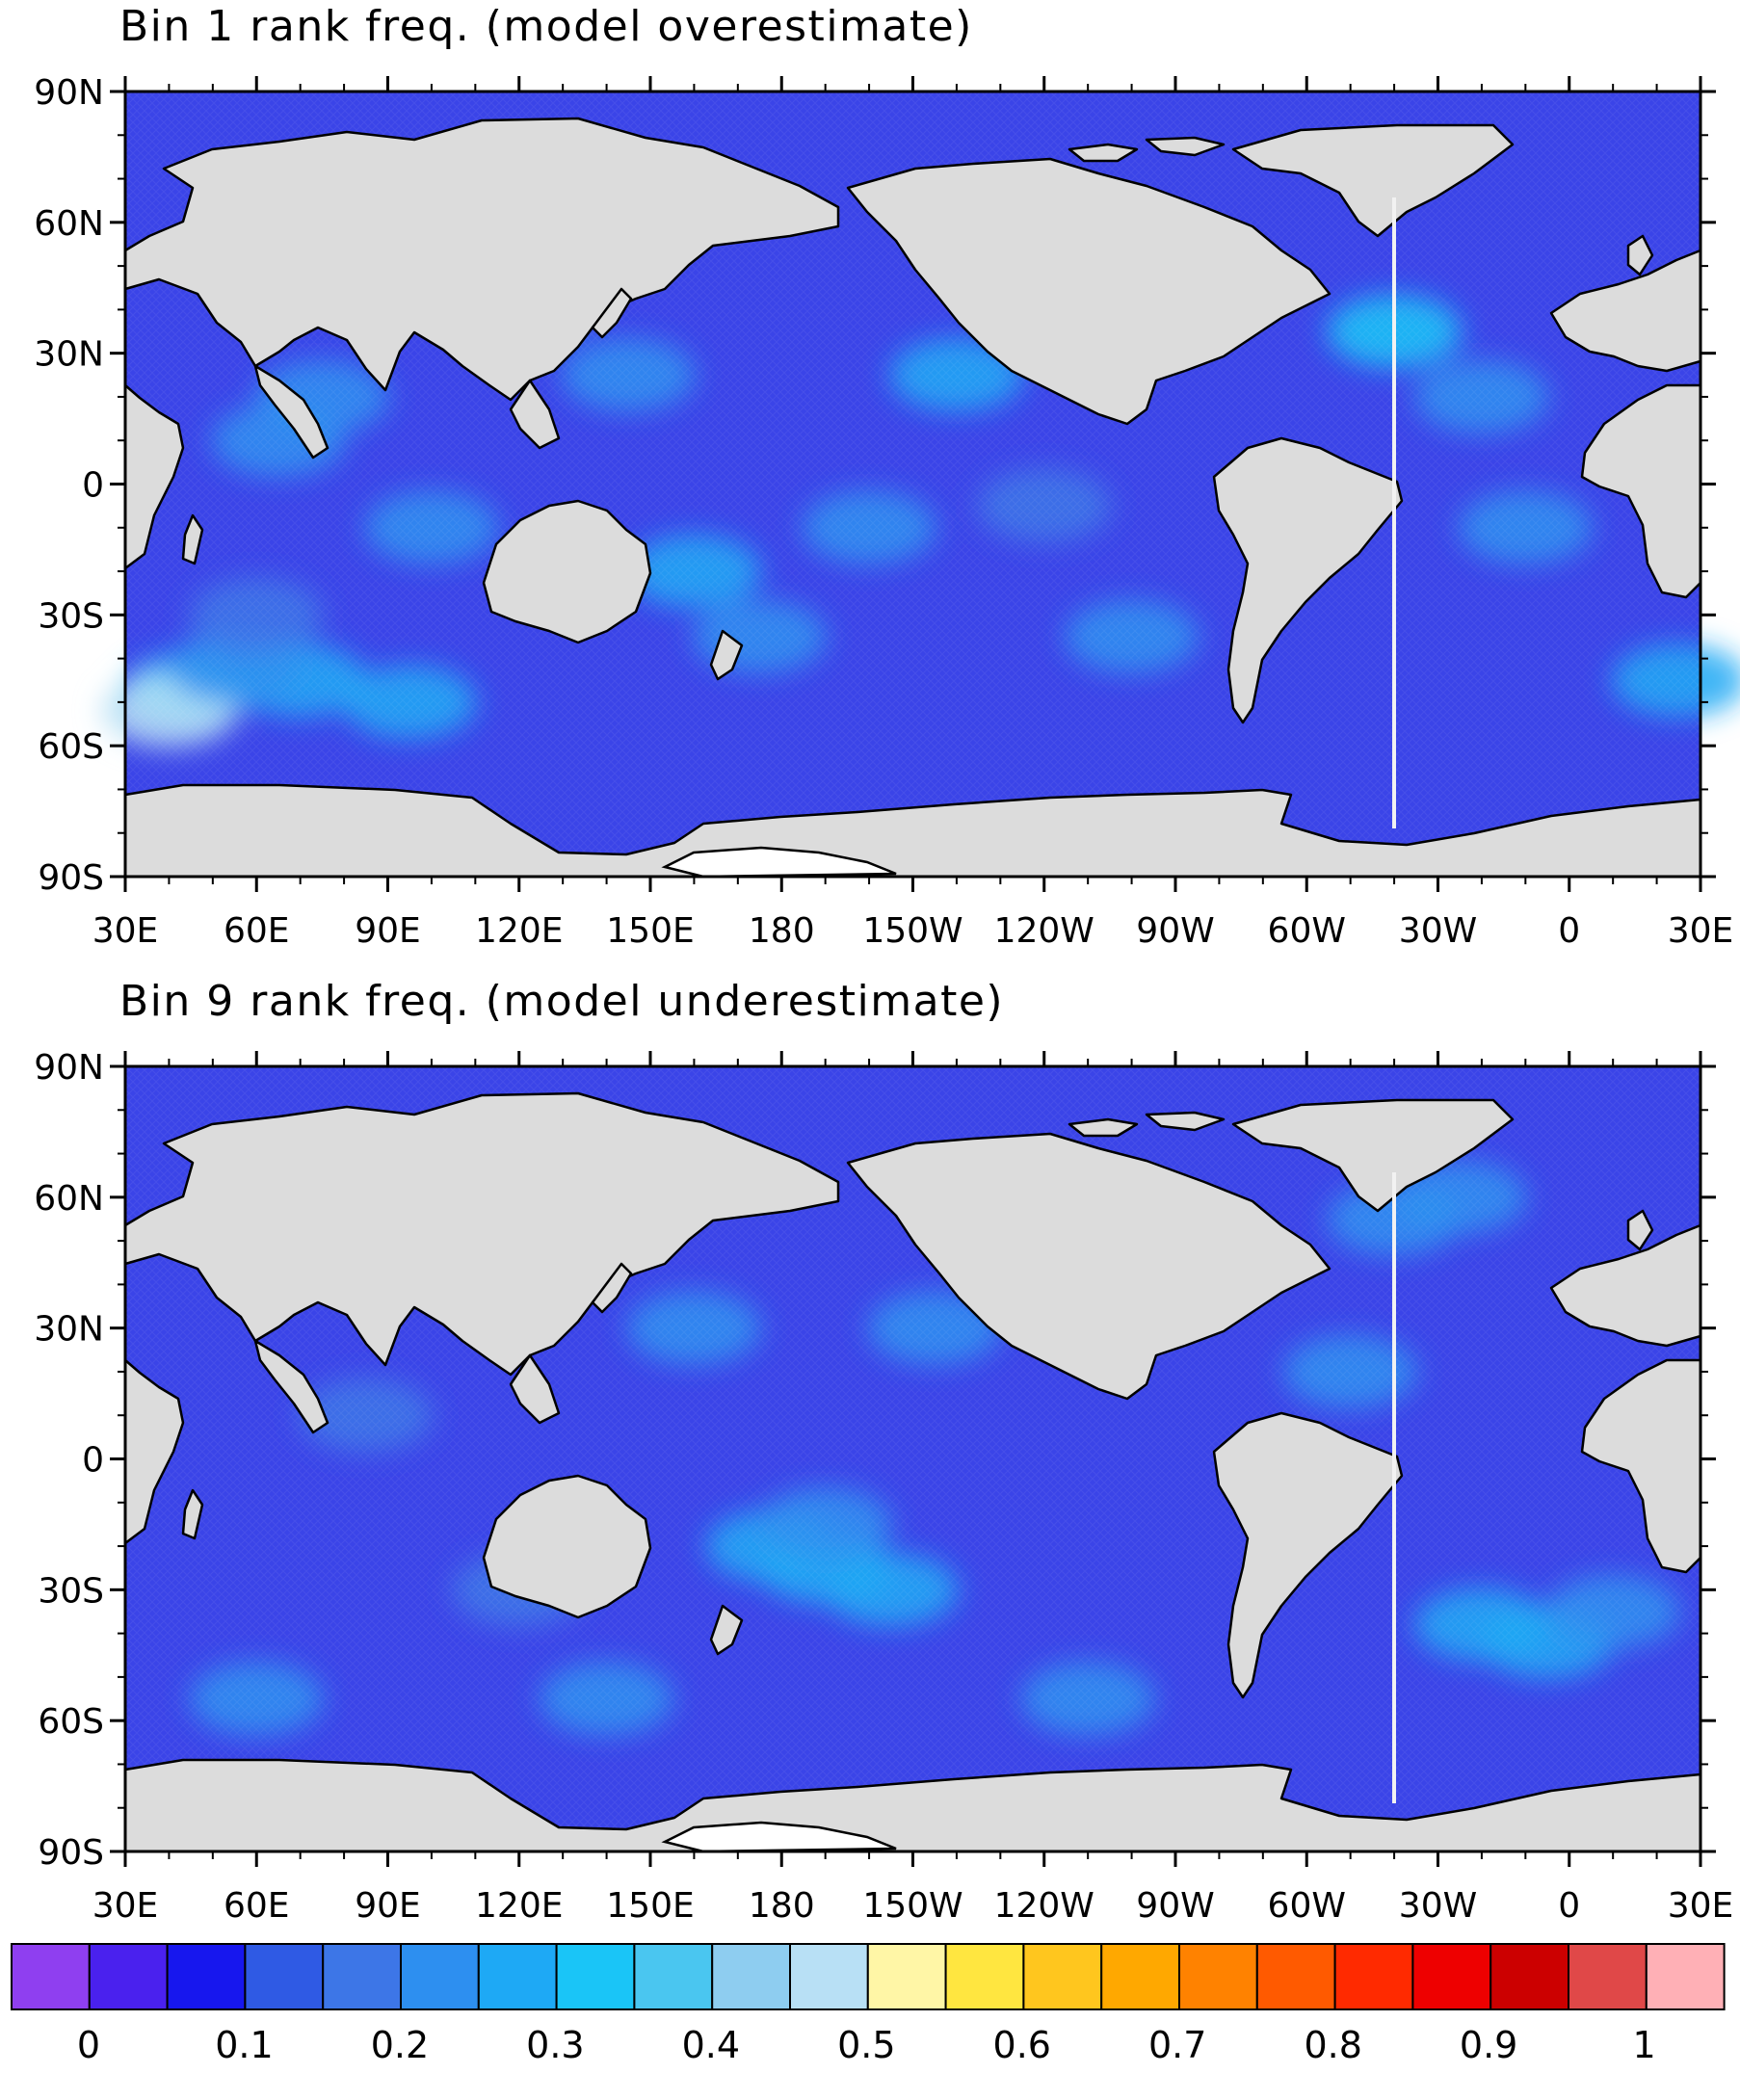 The image size is (1740, 2100). I want to click on colorbar-boxes, so click(868, 1977).